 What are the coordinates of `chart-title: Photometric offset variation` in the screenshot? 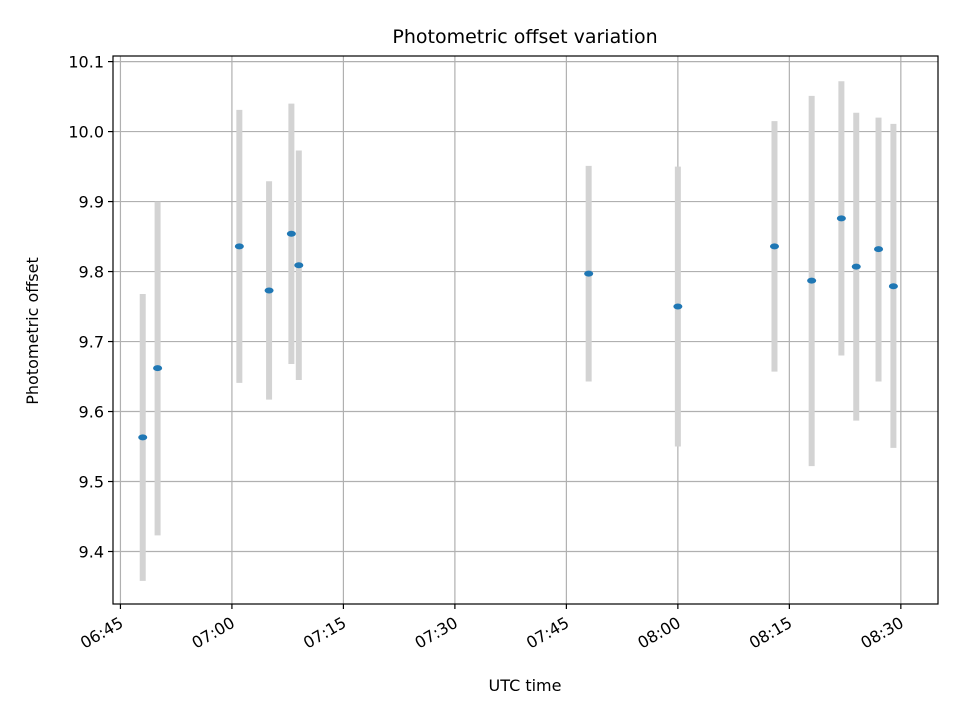 It's located at (524, 37).